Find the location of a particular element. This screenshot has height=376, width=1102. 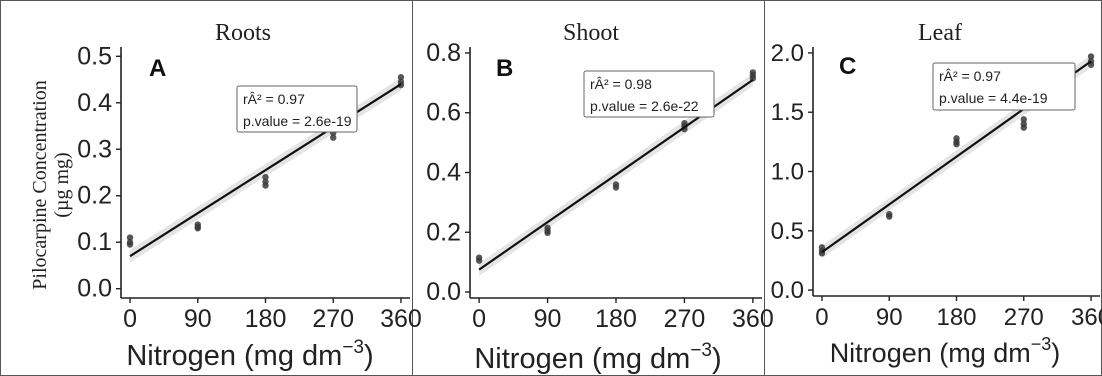

y-axis-label-line2: (µg mg) is located at coordinates (62, 184).